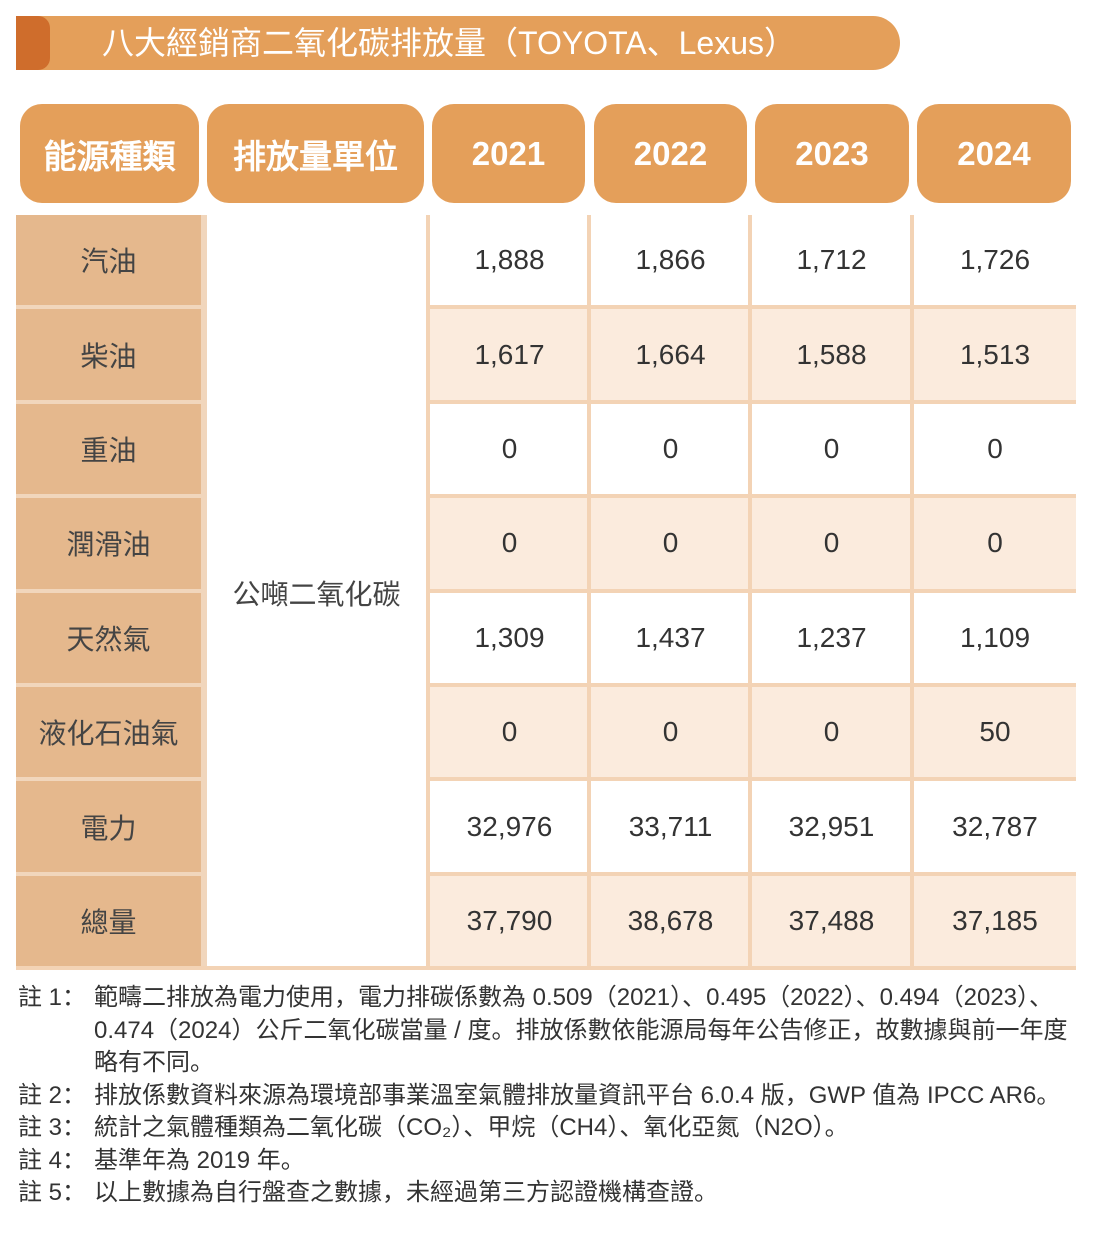  What do you see at coordinates (831, 826) in the screenshot?
I see `table-cell: 32,951` at bounding box center [831, 826].